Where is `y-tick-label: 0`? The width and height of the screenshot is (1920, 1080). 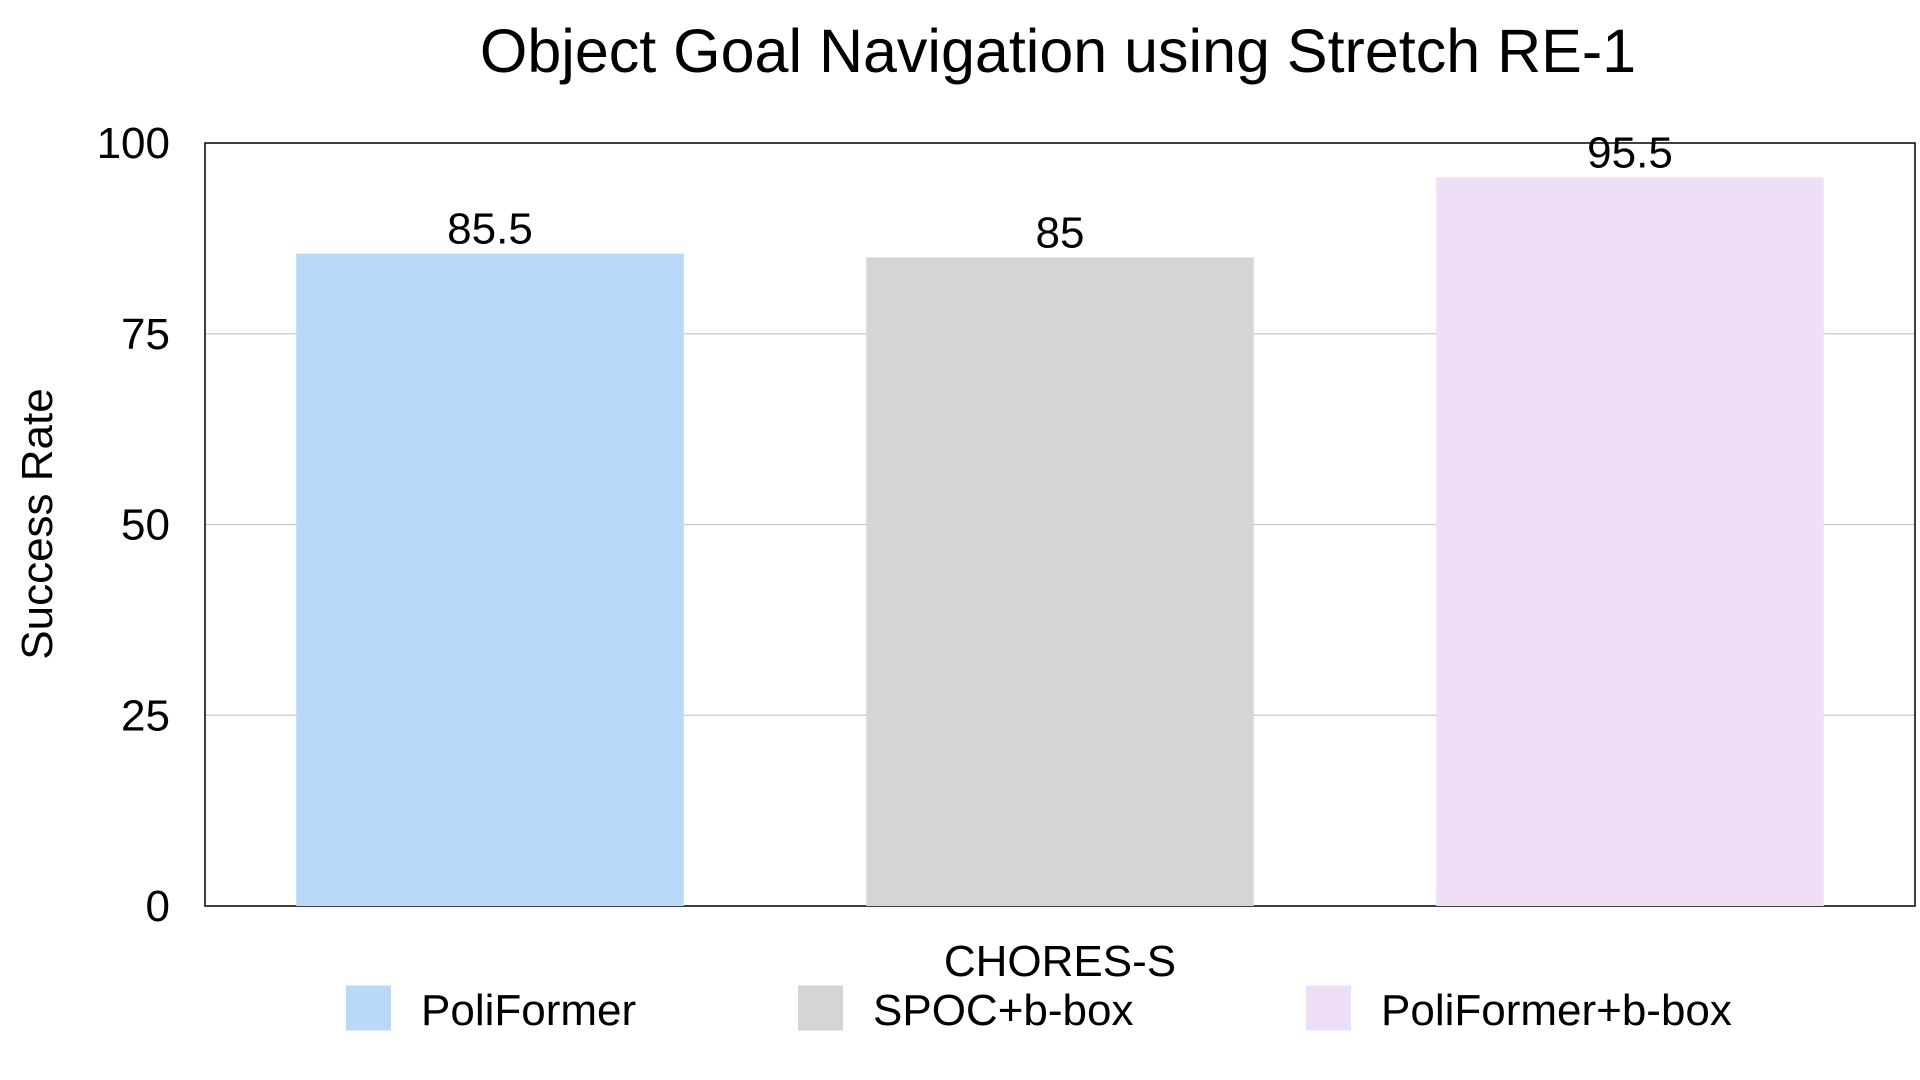
y-tick-label: 0 is located at coordinates (158, 906).